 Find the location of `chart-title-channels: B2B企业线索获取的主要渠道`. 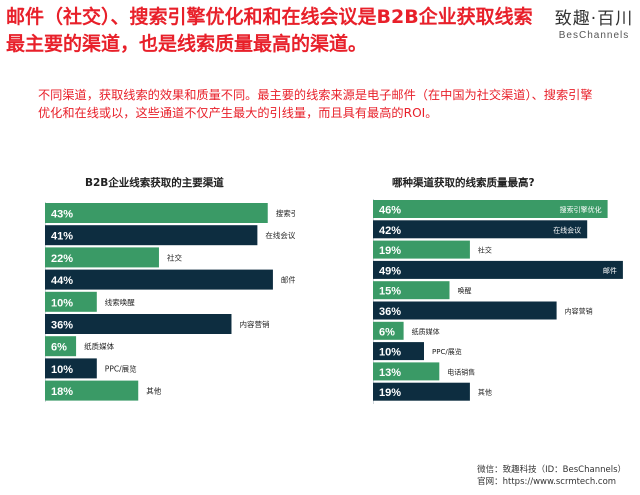

chart-title-channels: B2B企业线索获取的主要渠道 is located at coordinates (154, 183).